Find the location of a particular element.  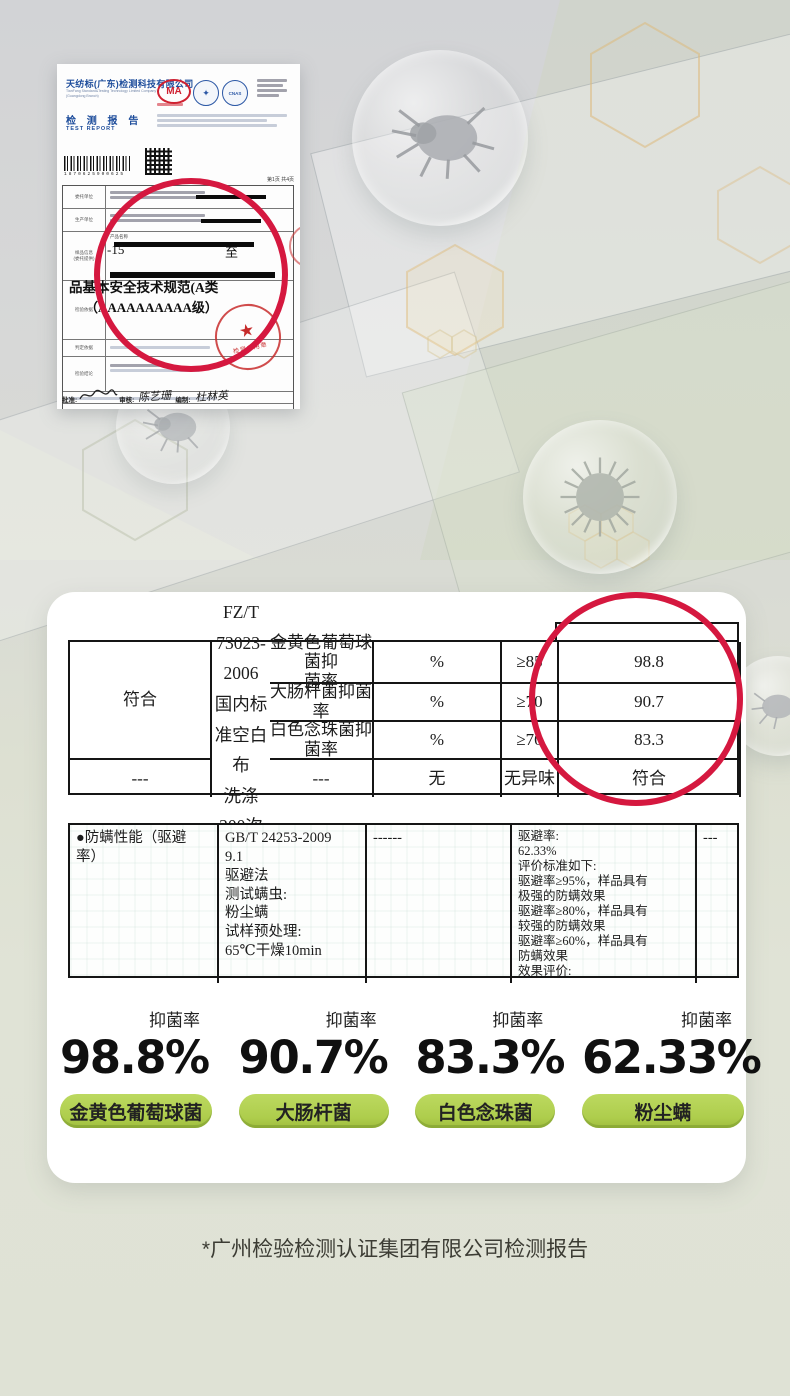

stat-pill: 金黄色葡萄球菌 is located at coordinates (136, 1111).